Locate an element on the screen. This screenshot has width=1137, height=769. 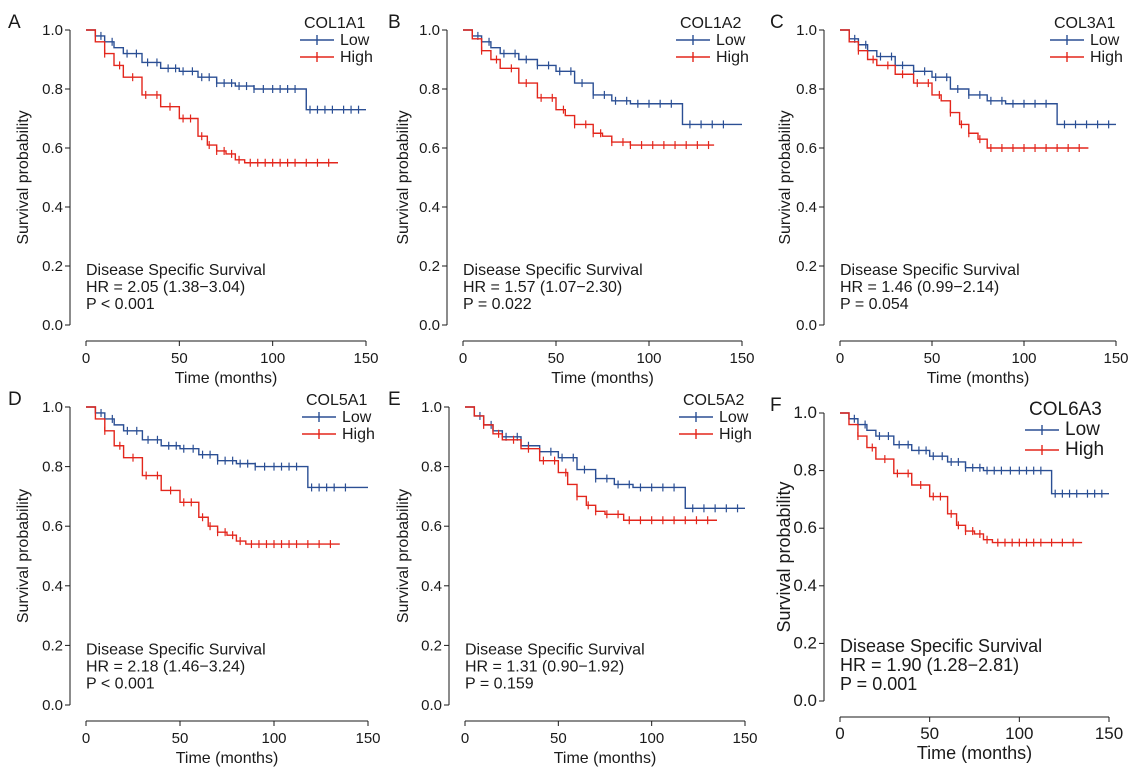
panel-b-legend-entry: Low is located at coordinates (731, 40).